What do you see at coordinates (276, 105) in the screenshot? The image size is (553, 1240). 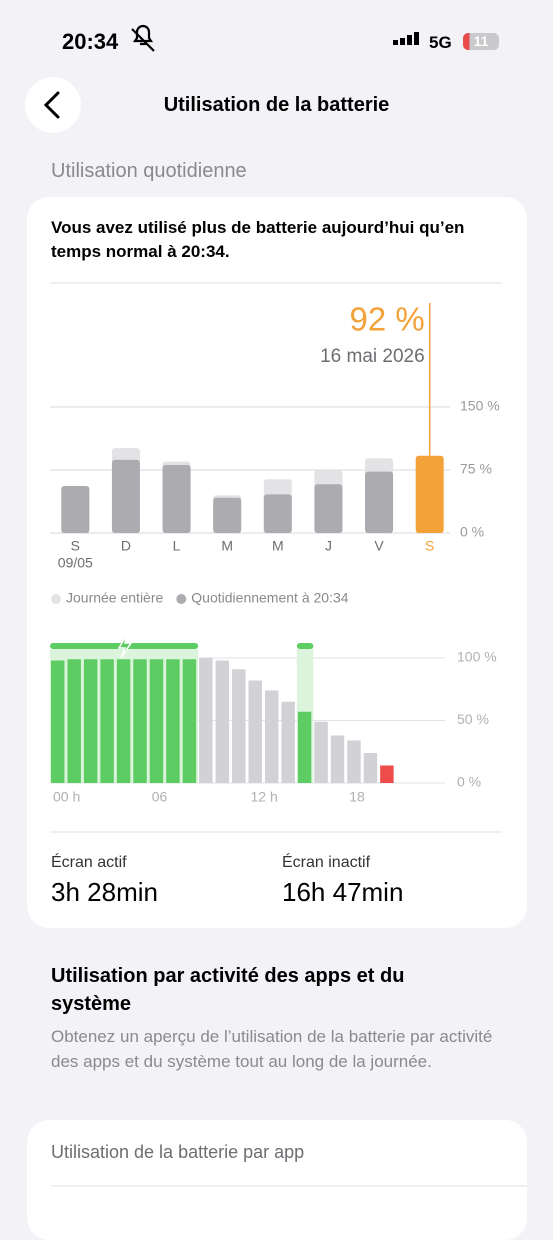 I see `page-title: Utilisation de la batterie` at bounding box center [276, 105].